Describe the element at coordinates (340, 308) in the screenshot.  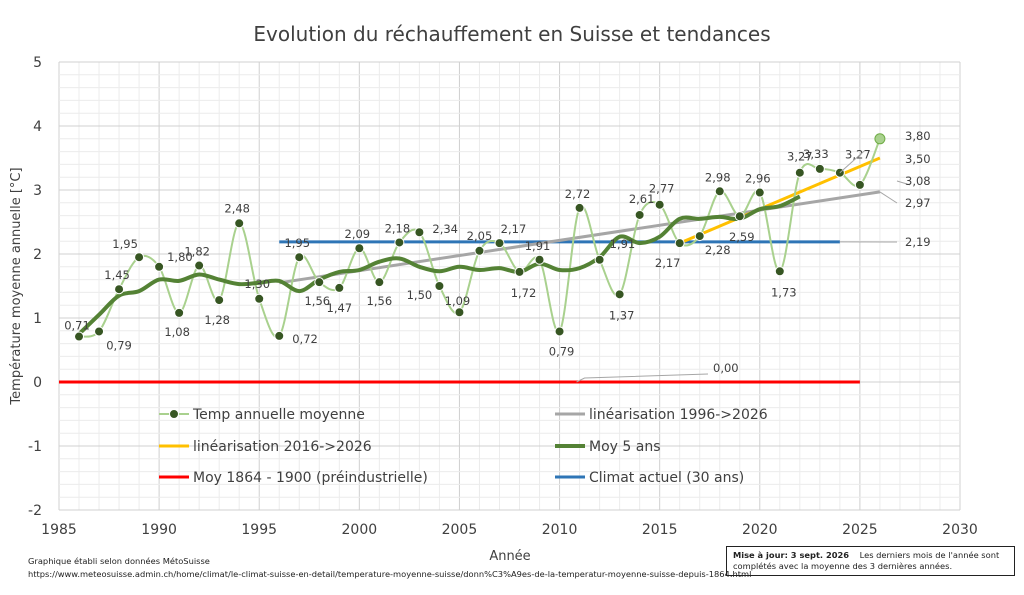
I see `data-label: 1,47` at that location.